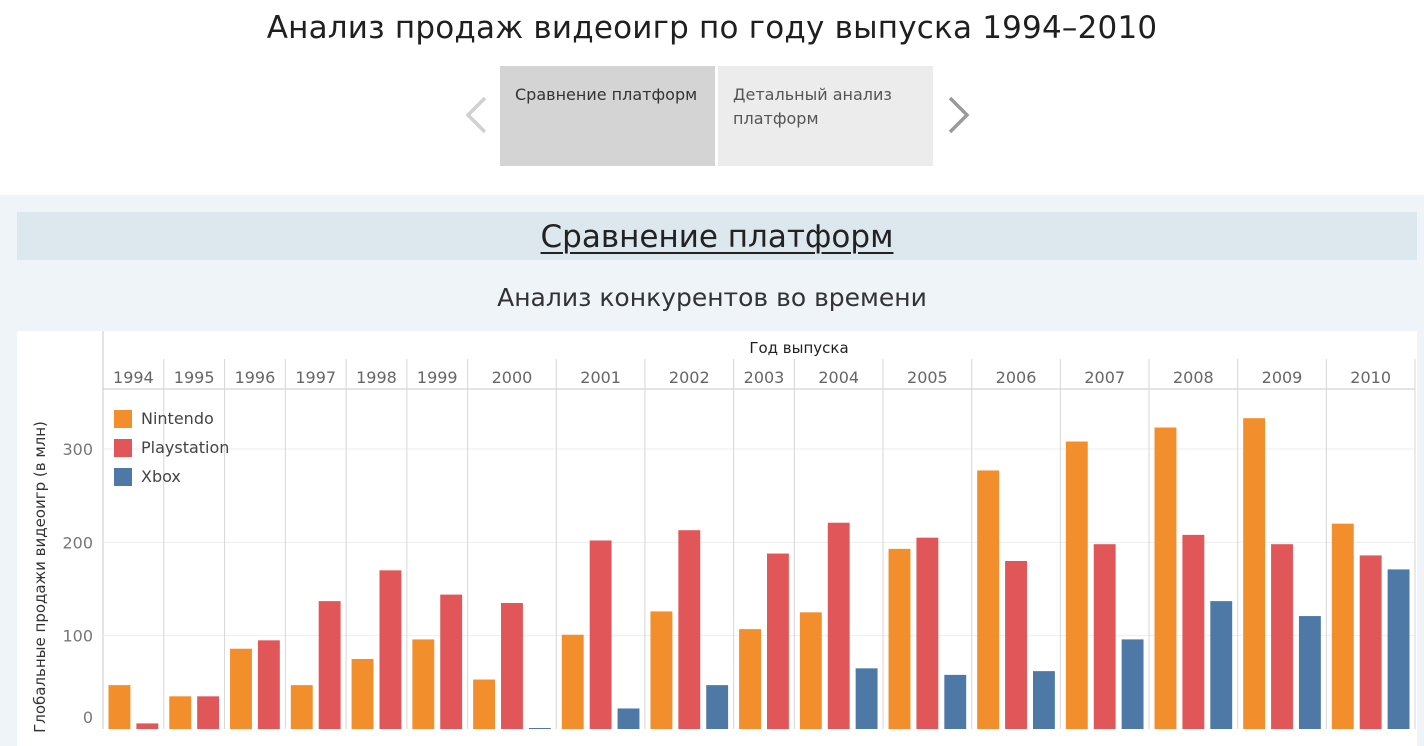  Describe the element at coordinates (899, 638) in the screenshot. I see `bar-nintendo-2005` at that location.